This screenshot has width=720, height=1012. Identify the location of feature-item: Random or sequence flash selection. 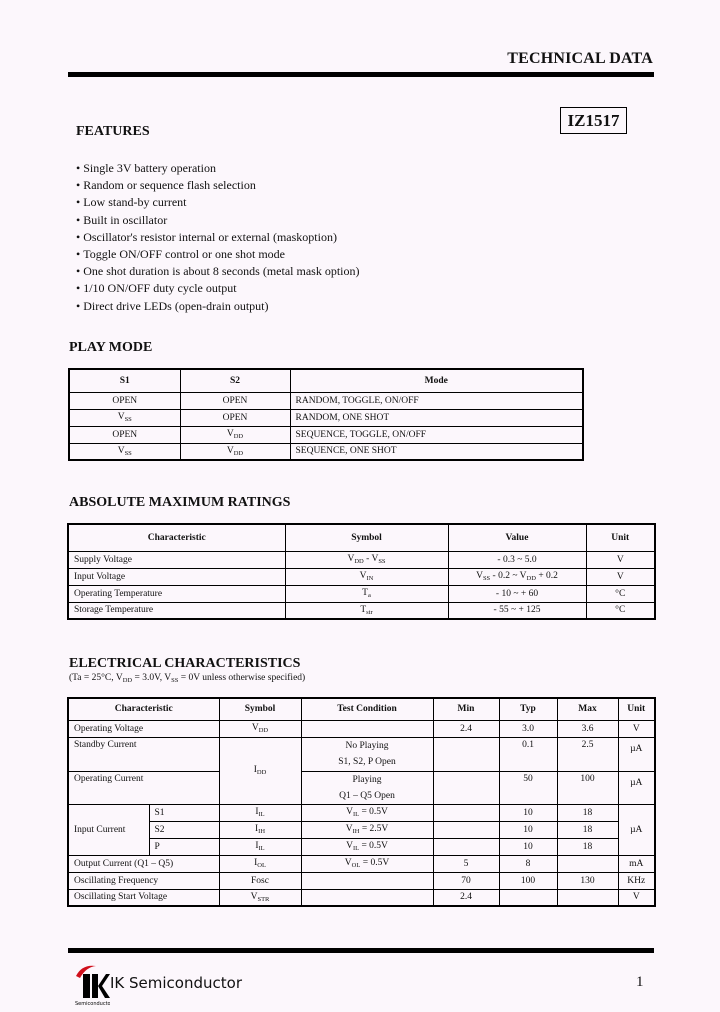
(218, 185).